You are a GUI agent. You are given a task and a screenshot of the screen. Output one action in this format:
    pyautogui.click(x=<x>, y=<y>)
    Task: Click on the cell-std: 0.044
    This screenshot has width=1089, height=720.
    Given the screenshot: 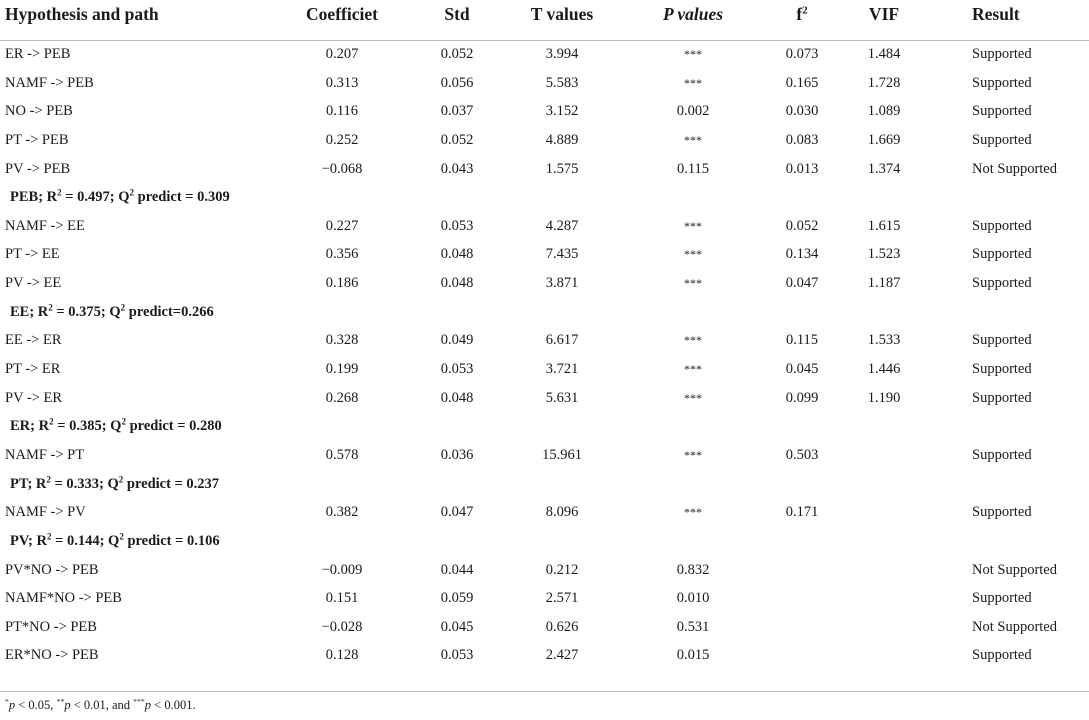 What is the action you would take?
    pyautogui.click(x=457, y=569)
    